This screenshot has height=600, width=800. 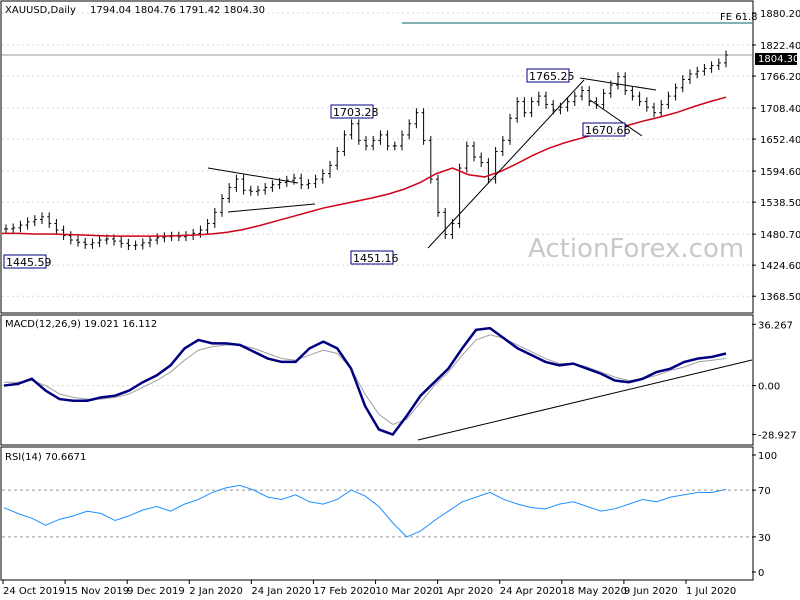 I want to click on x-tick-label: 1 Apr 2020, so click(x=465, y=591).